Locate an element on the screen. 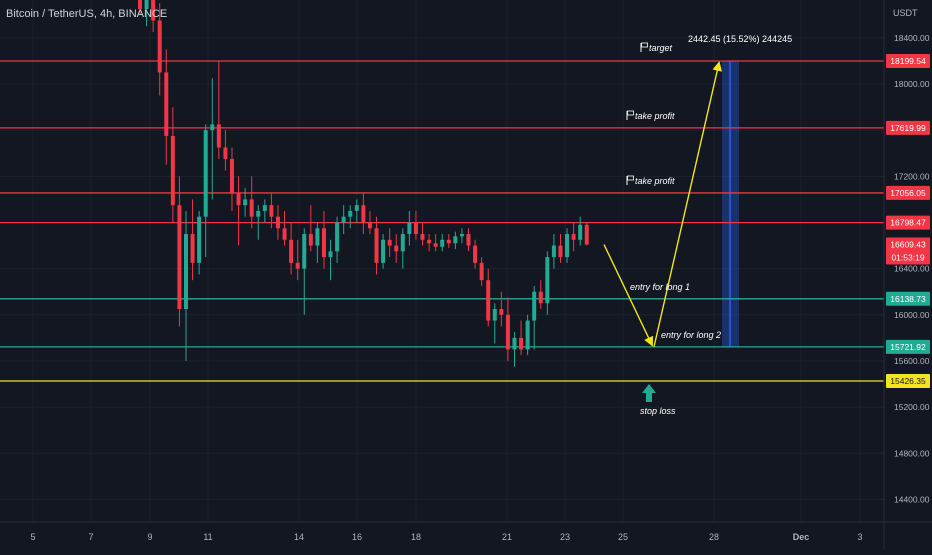  x-tick-label: 14 is located at coordinates (299, 537).